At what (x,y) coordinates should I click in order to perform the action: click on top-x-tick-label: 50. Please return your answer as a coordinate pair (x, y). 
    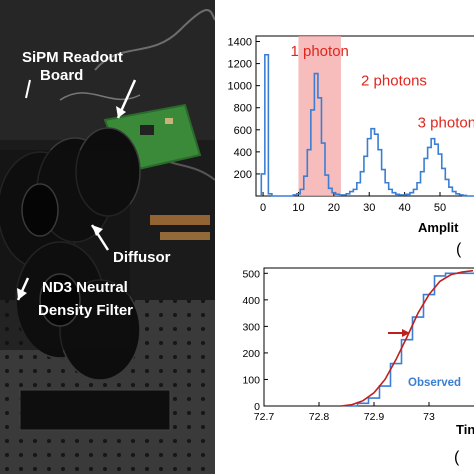
    Looking at the image, I should click on (440, 208).